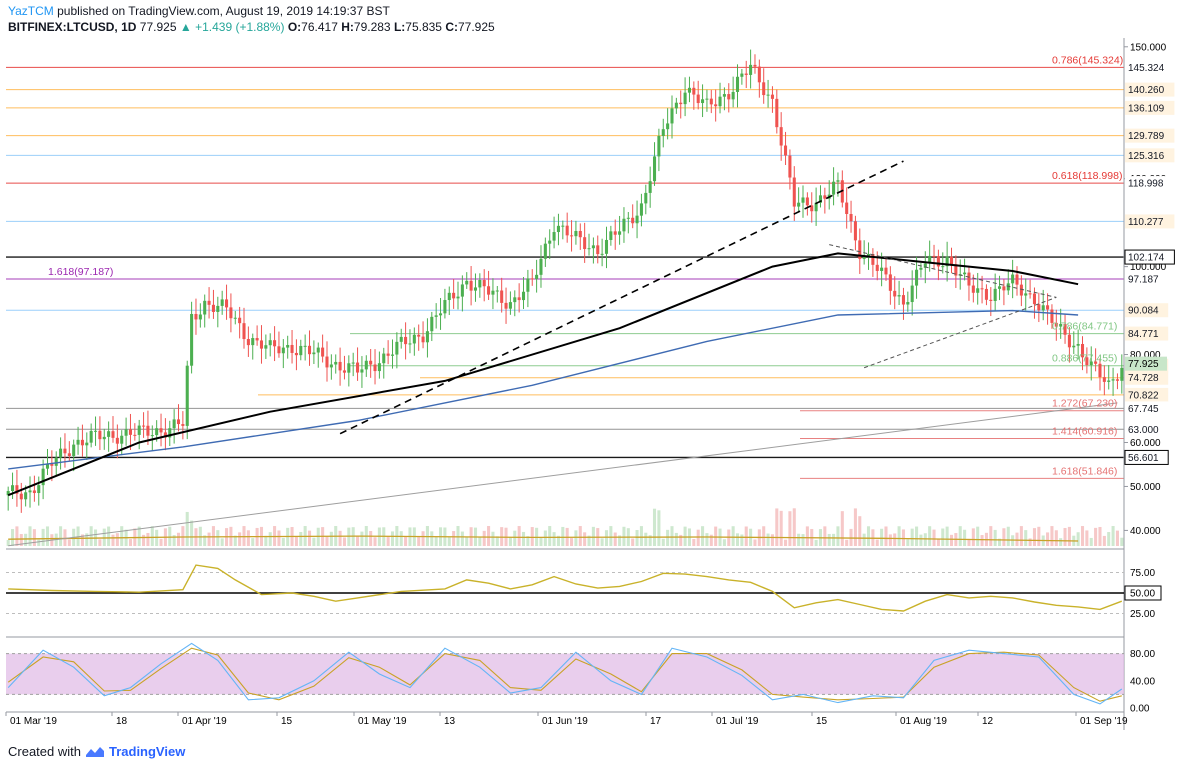  I want to click on stoch-band, so click(565, 674).